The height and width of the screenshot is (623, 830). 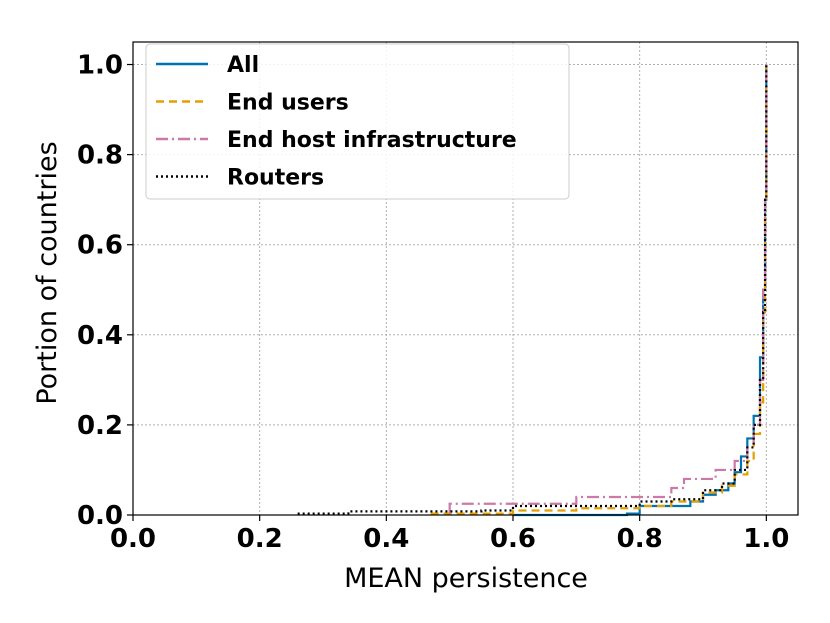 I want to click on x-tick-label-0: 0.0, so click(x=133, y=539).